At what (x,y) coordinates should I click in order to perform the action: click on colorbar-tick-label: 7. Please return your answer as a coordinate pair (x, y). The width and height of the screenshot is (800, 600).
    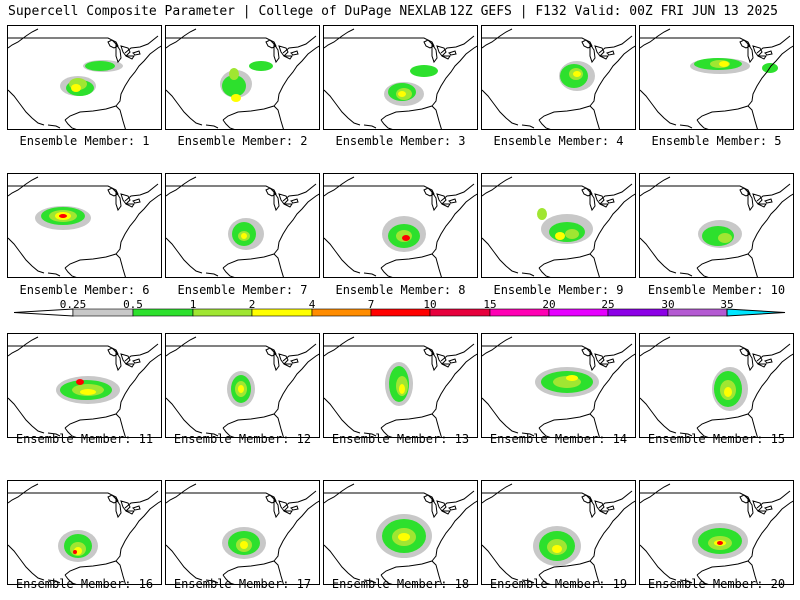
    Looking at the image, I should click on (371, 304).